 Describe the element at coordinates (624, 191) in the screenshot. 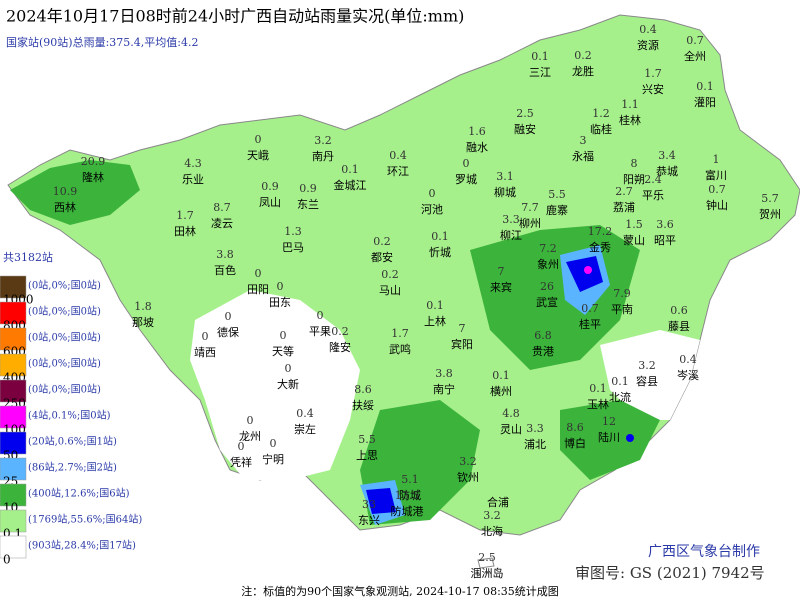

I see `station-value: 2.7` at that location.